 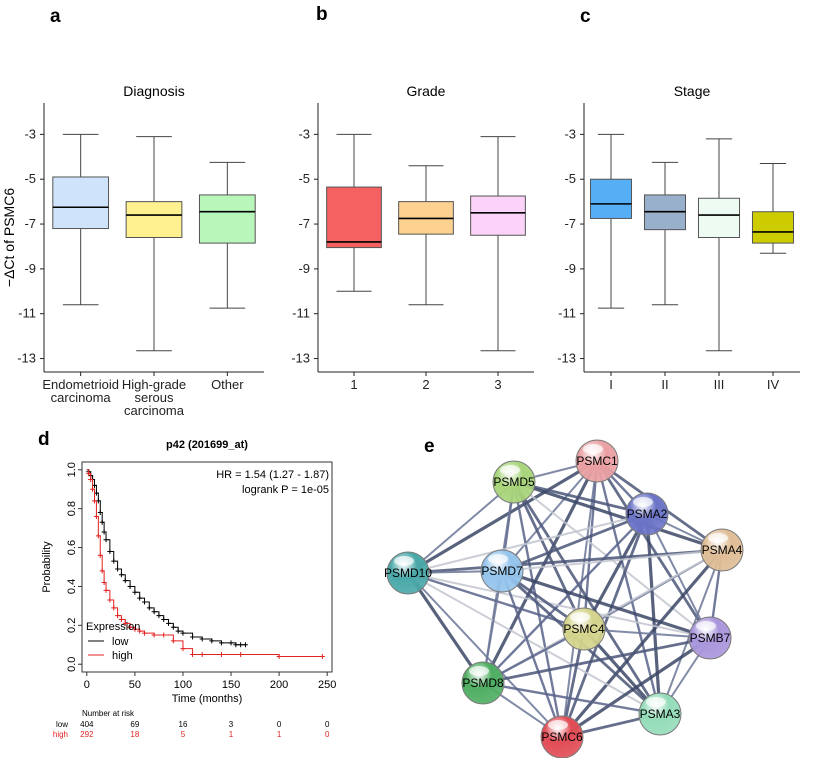 I want to click on x-tick-label: 1, so click(x=353, y=384).